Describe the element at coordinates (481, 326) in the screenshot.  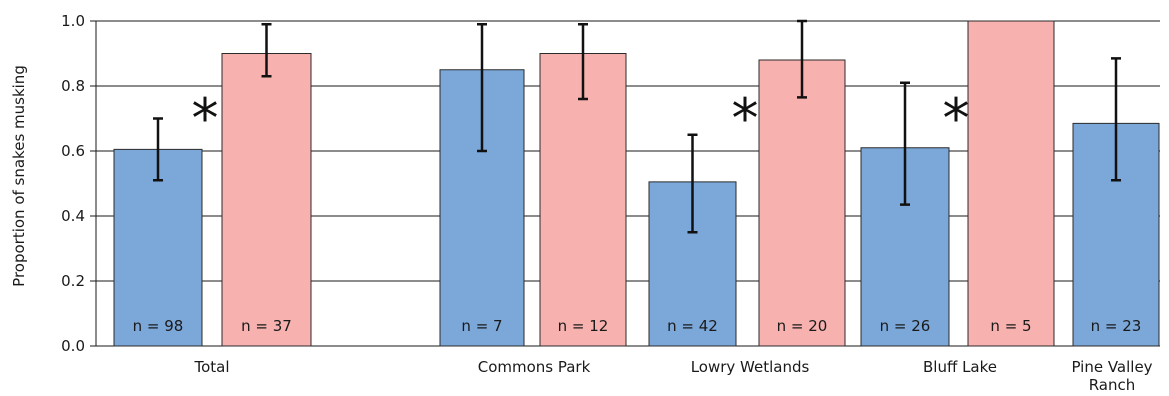
I see `sample-size-label: n = 7` at that location.